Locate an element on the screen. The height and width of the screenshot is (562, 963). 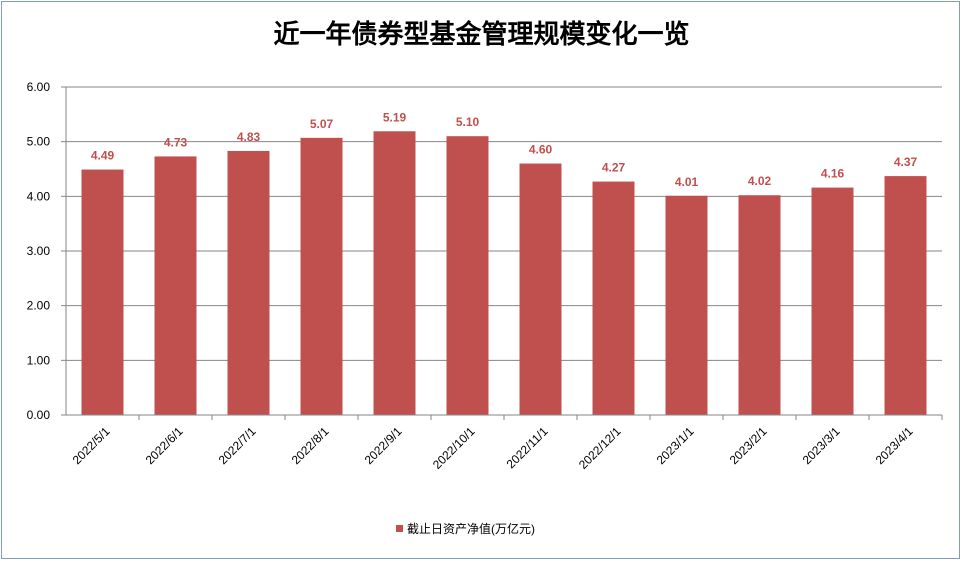
x-tick-label: 2022/11/1 is located at coordinates (527, 447).